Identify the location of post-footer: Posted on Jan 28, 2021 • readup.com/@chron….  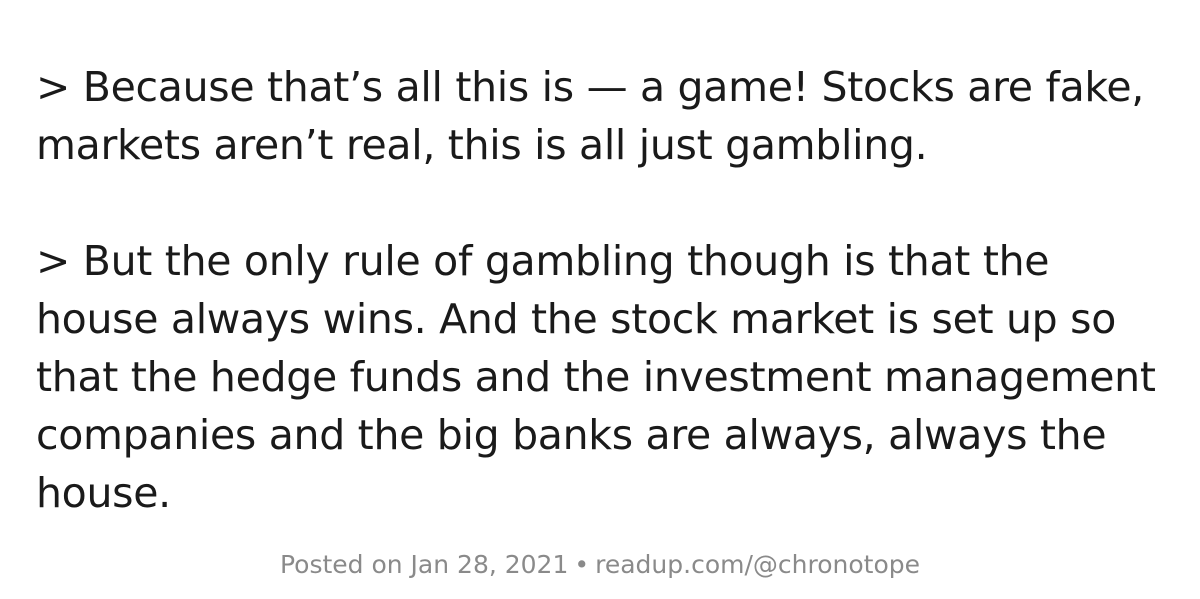
(600, 565).